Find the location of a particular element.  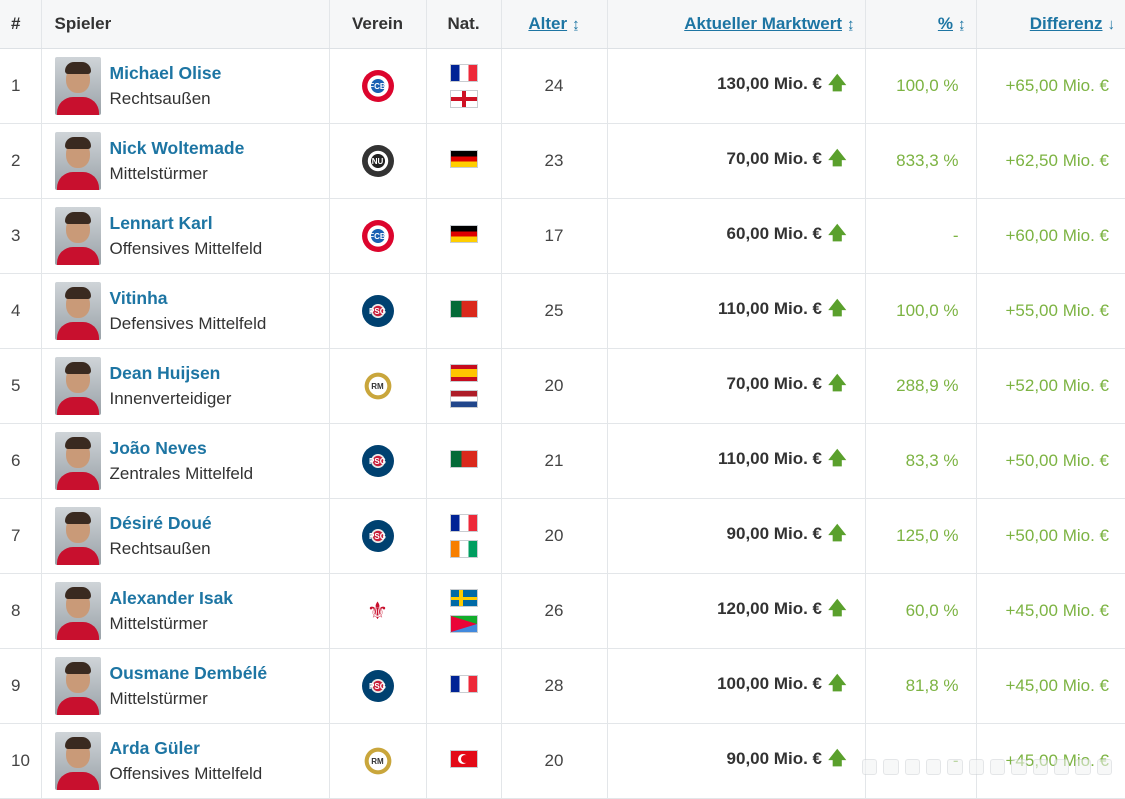

age: 21 is located at coordinates (554, 460).